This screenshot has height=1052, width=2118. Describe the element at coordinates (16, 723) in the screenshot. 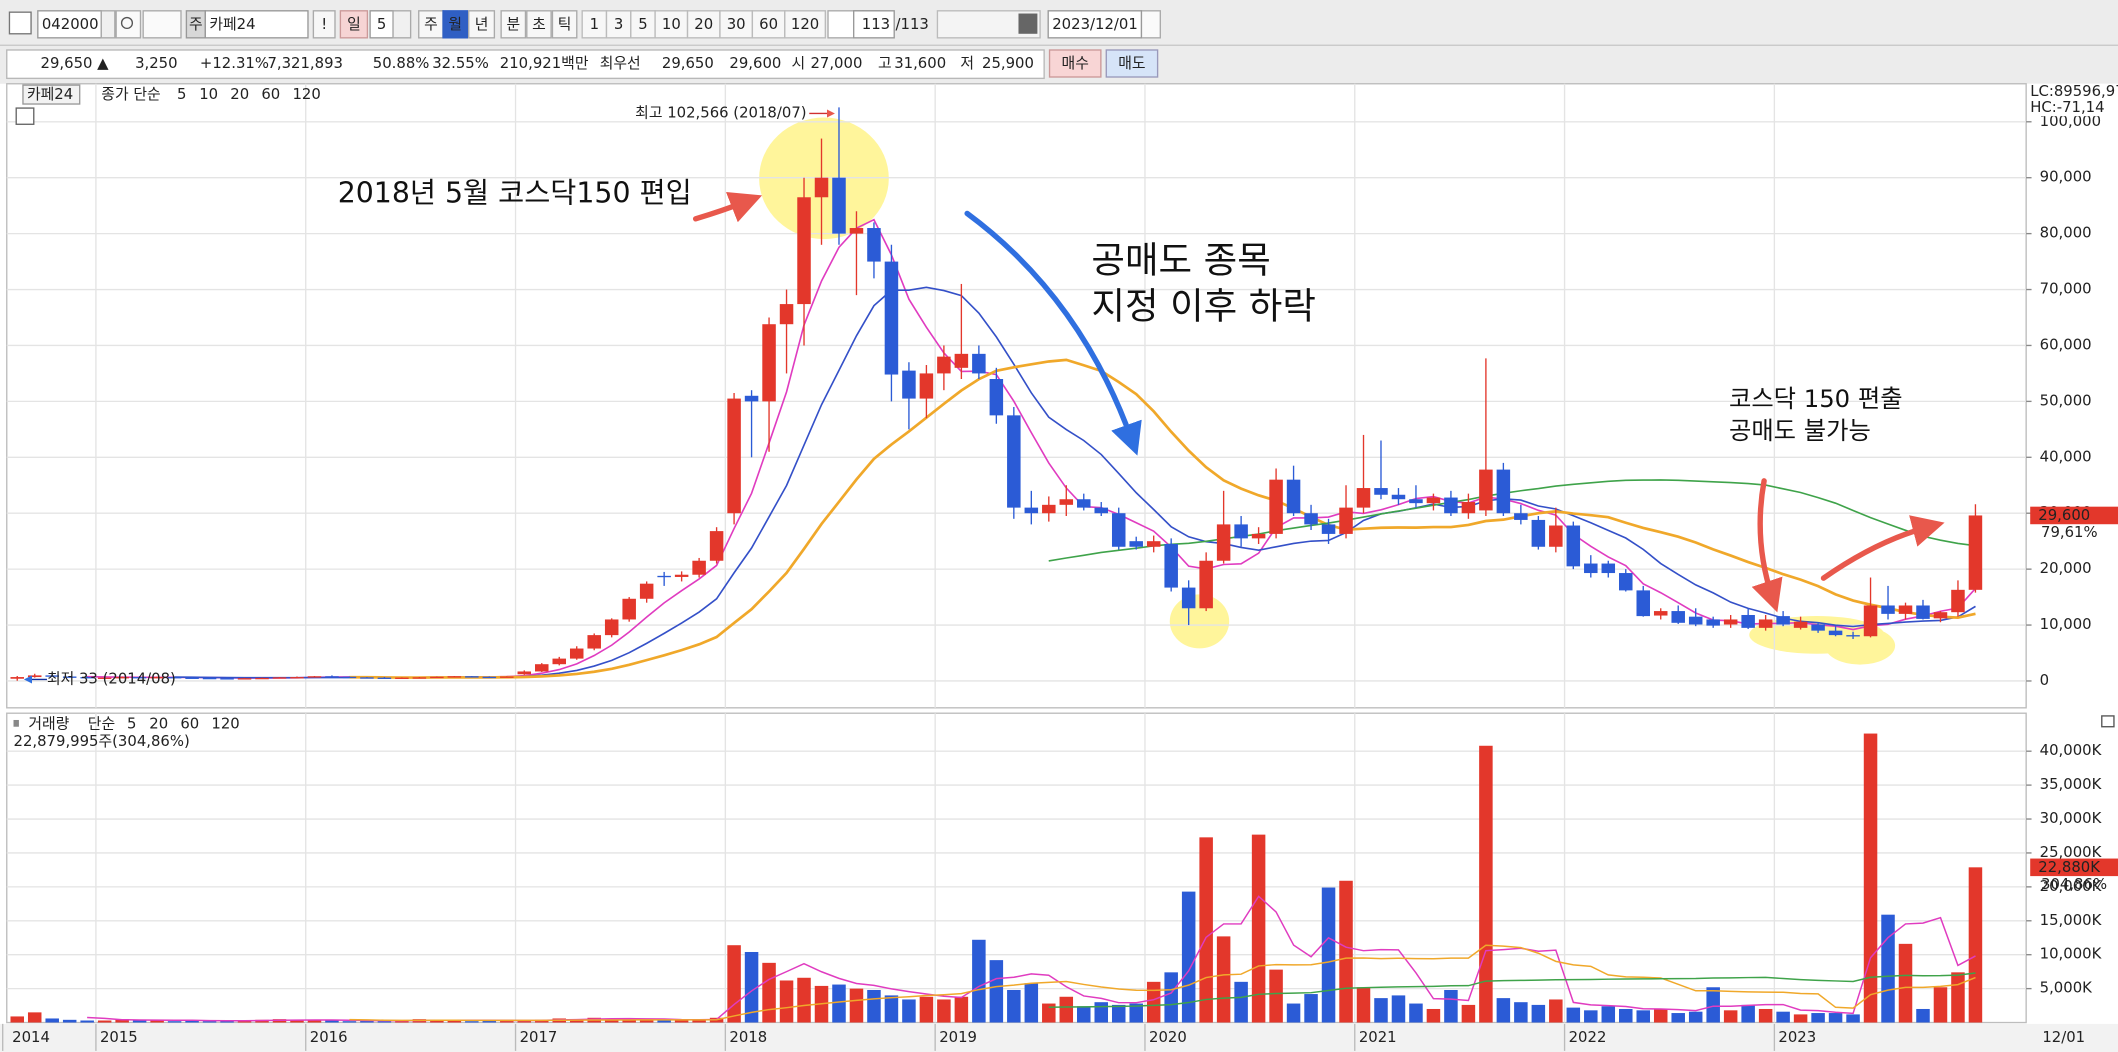

I see `legend-marker` at that location.